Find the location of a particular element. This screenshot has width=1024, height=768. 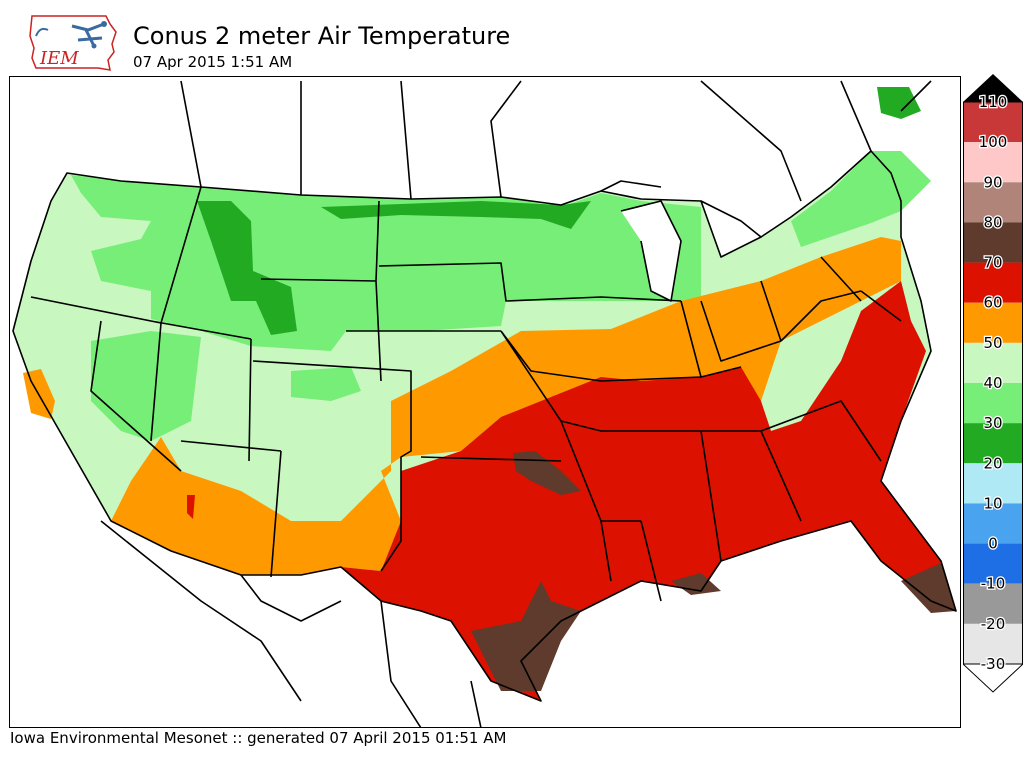

map-title: Conus 2 meter Air Temperature is located at coordinates (322, 36).